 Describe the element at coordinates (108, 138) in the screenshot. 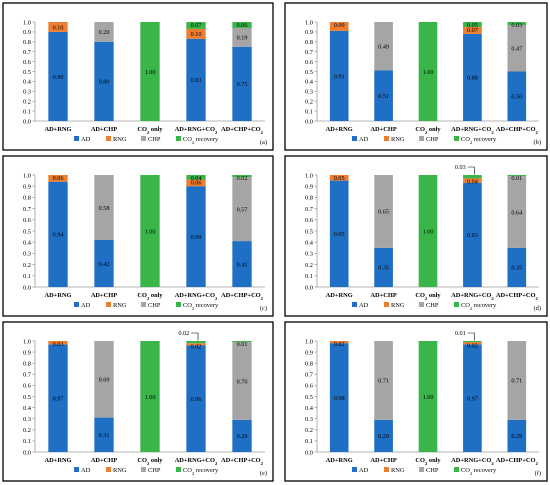

I see `legend-swatch-rng` at that location.